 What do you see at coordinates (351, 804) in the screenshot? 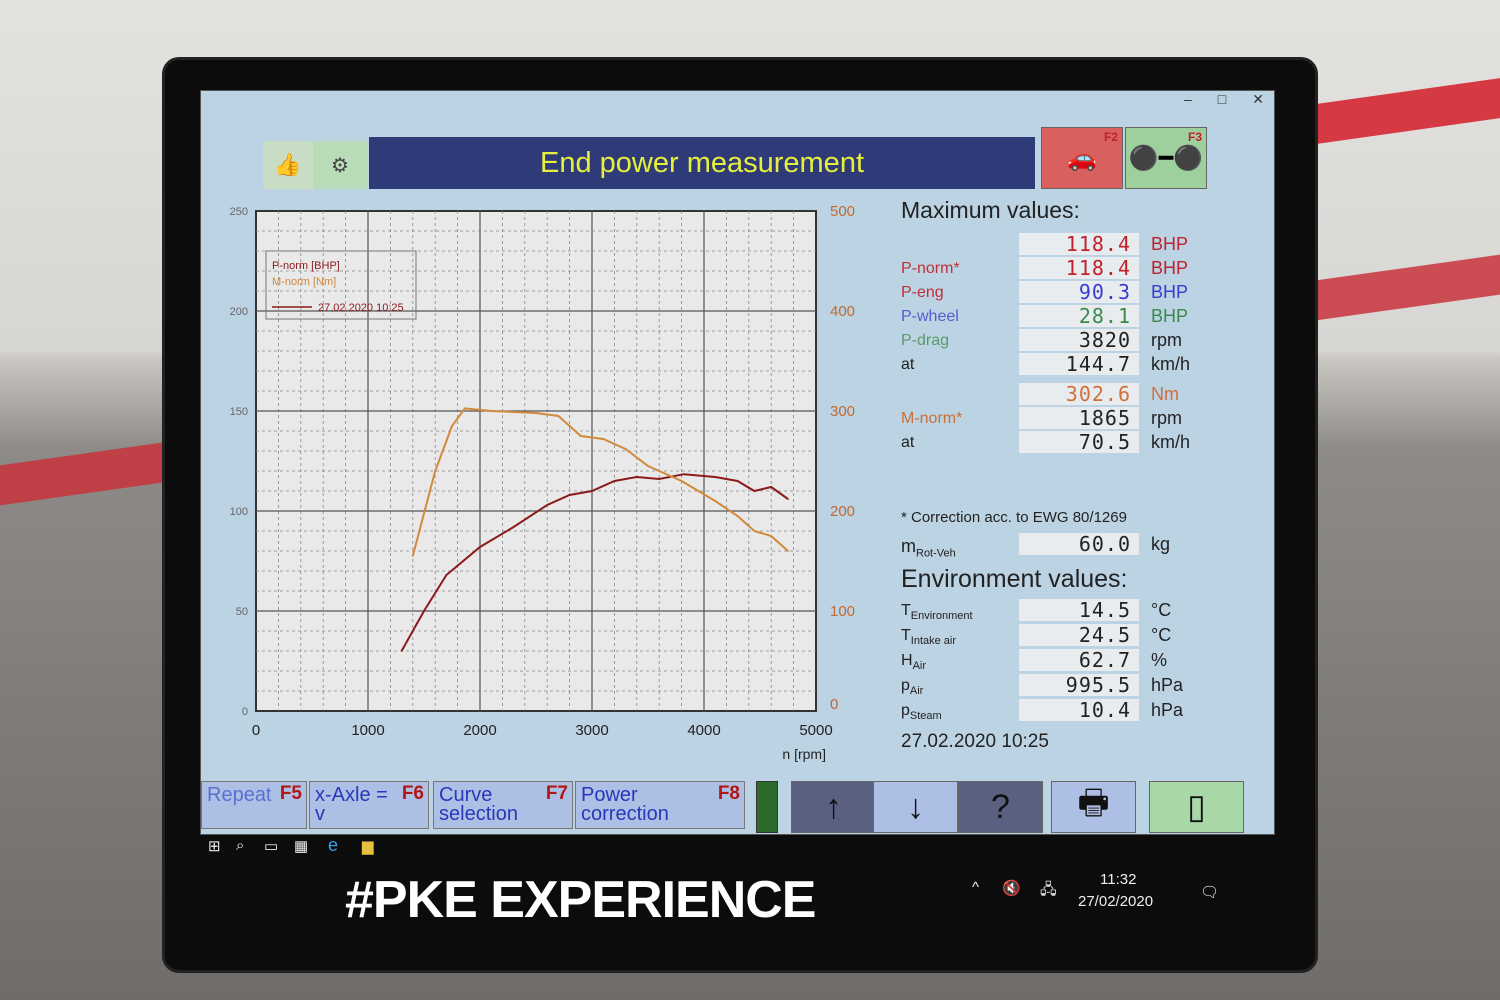
I see `button-label: x-Axle = v` at bounding box center [351, 804].